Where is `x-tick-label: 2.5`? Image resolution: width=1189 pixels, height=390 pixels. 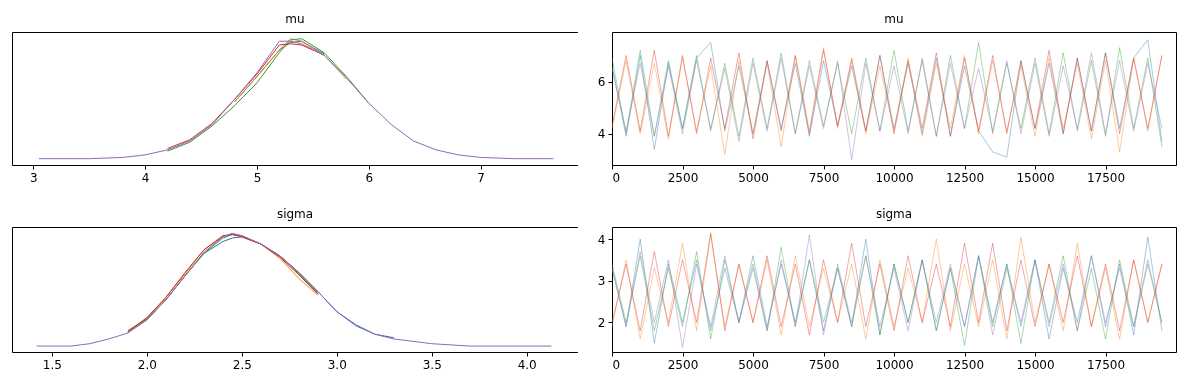 x-tick-label: 2.5 is located at coordinates (242, 364).